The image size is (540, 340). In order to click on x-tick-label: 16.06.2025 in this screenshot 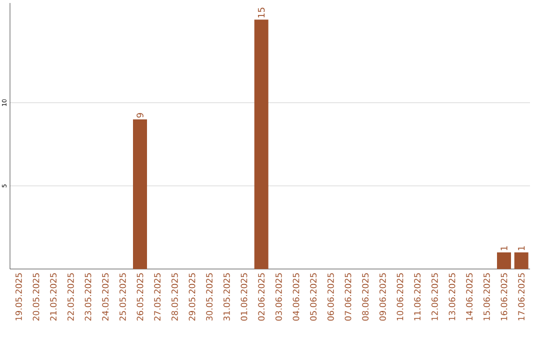, I will do `click(504, 296)`.